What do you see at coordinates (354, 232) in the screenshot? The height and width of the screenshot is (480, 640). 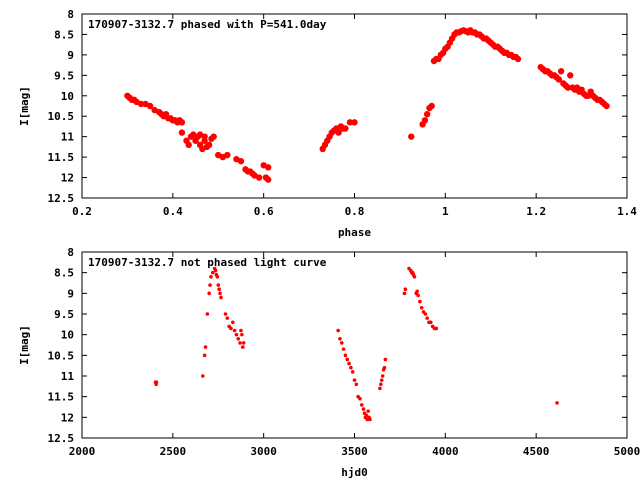 I see `x-axis-title: phase` at bounding box center [354, 232].